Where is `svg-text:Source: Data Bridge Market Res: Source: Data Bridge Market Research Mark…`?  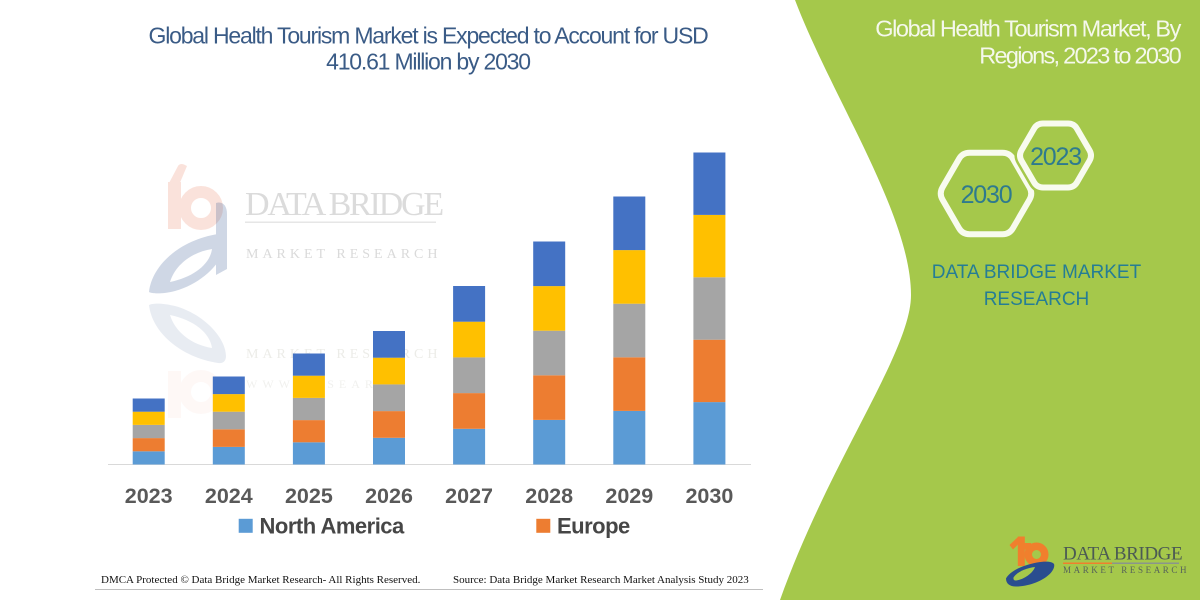 svg-text:Source: Data Bridge Market Res: Source: Data Bridge Market Research Mark… is located at coordinates (601, 580).